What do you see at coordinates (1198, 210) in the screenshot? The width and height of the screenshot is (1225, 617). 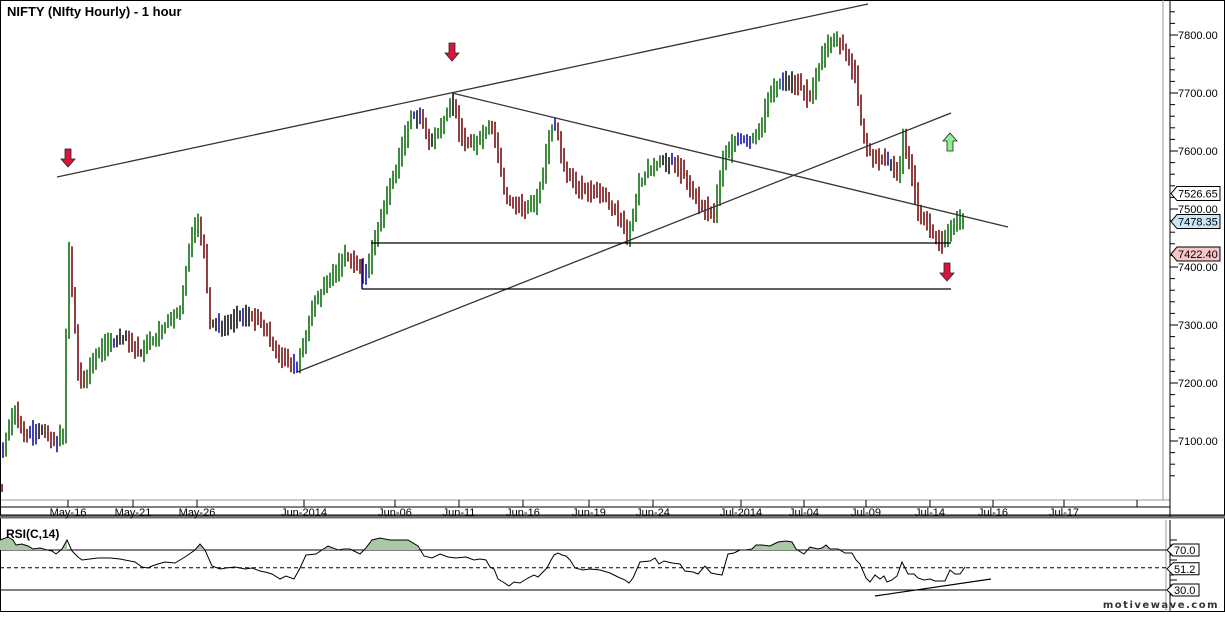 I see `price-tick-label: 7500.00` at bounding box center [1198, 210].